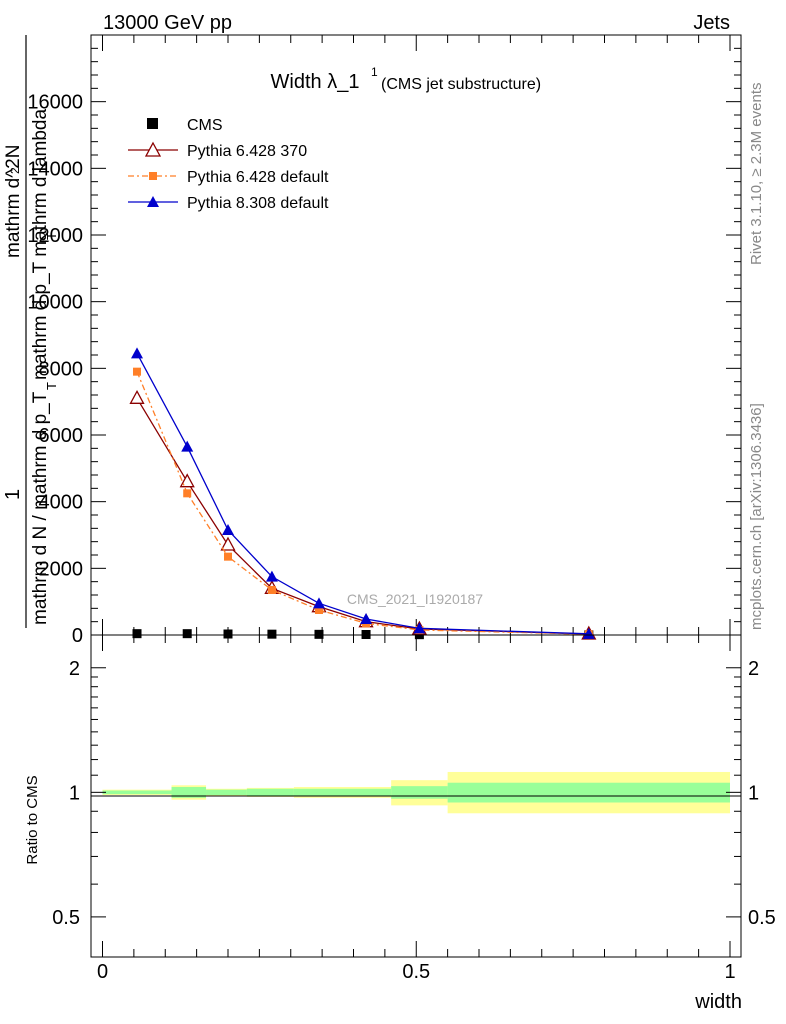  I want to click on ratio-y-tick-label-right: 1, so click(753, 793).